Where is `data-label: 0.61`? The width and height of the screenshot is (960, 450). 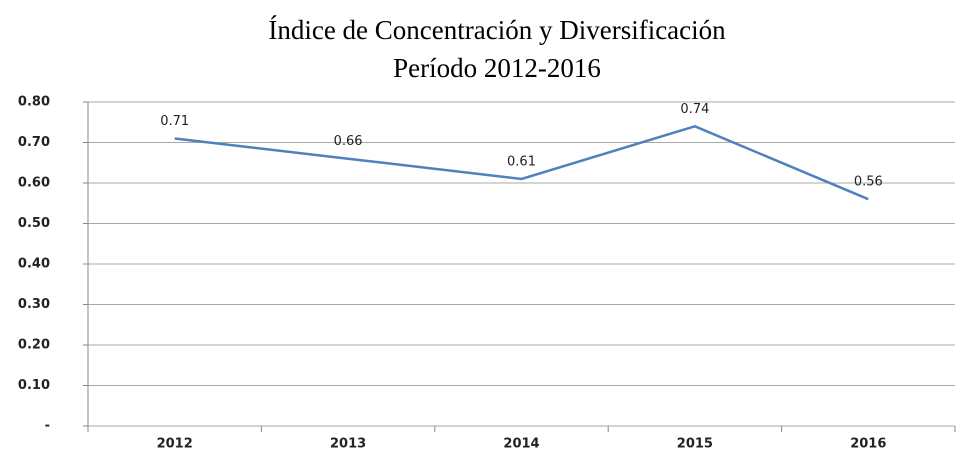
data-label: 0.61 is located at coordinates (521, 161).